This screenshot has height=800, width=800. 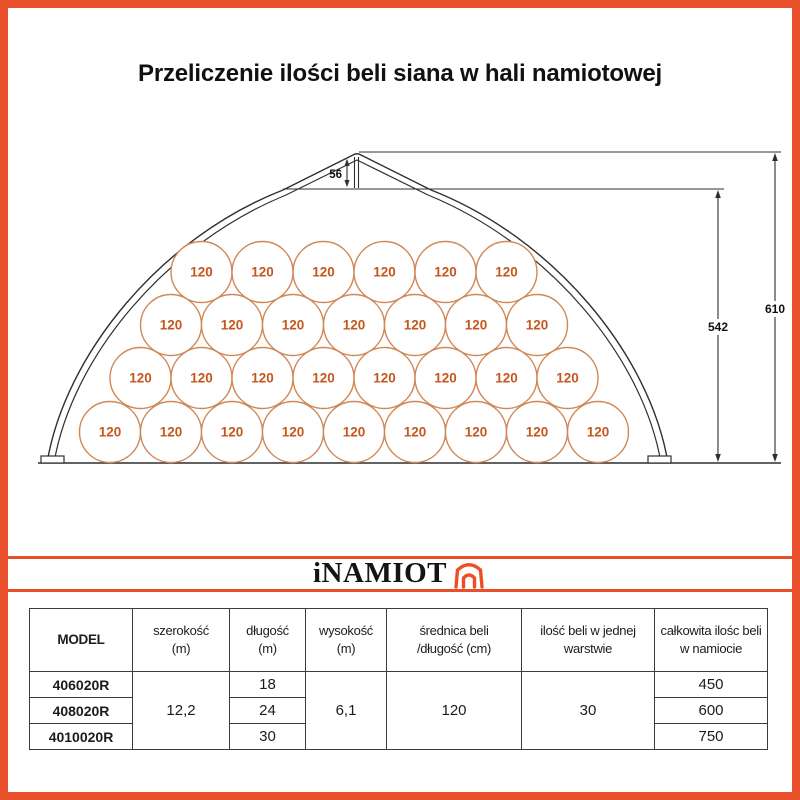 I want to click on dim-610-arrow-up, so click(x=775, y=157).